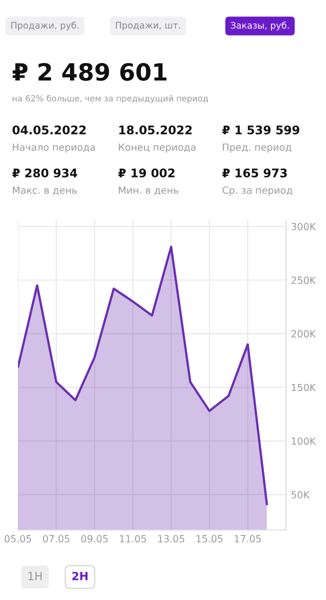 This screenshot has height=600, width=326. I want to click on text: Начало периода, so click(53, 148).